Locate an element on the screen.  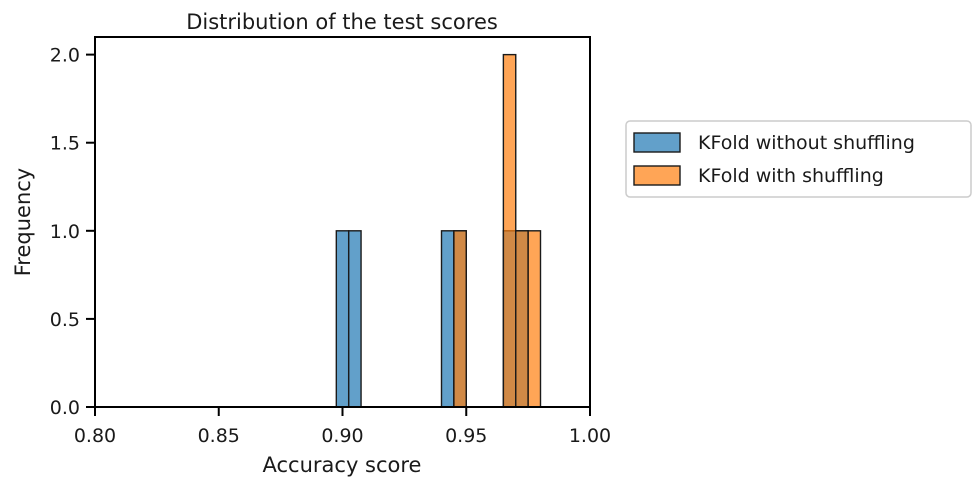
x-tick-label: 0.95 is located at coordinates (466, 436).